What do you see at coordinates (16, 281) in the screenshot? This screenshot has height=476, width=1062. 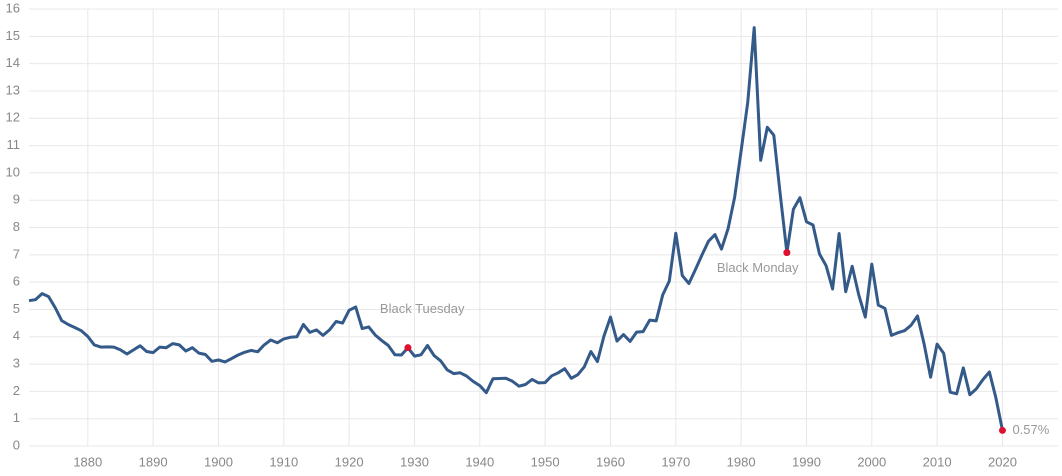 I see `y-tick-label: 6` at bounding box center [16, 281].